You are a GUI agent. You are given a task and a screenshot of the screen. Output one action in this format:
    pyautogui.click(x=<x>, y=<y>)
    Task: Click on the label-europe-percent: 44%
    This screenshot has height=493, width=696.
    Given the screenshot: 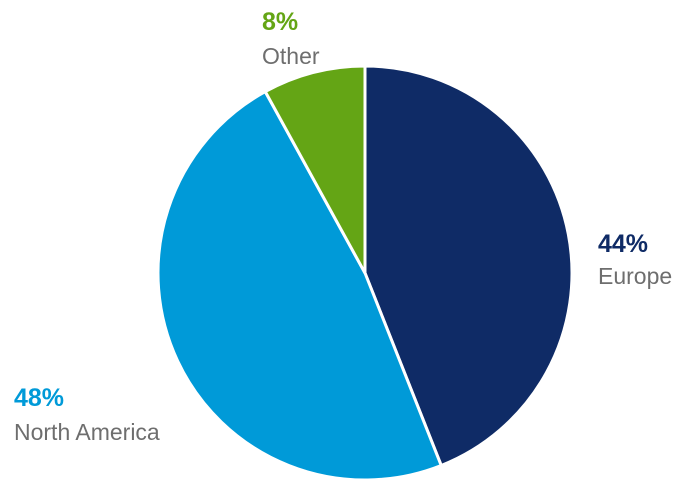 What is the action you would take?
    pyautogui.click(x=623, y=244)
    